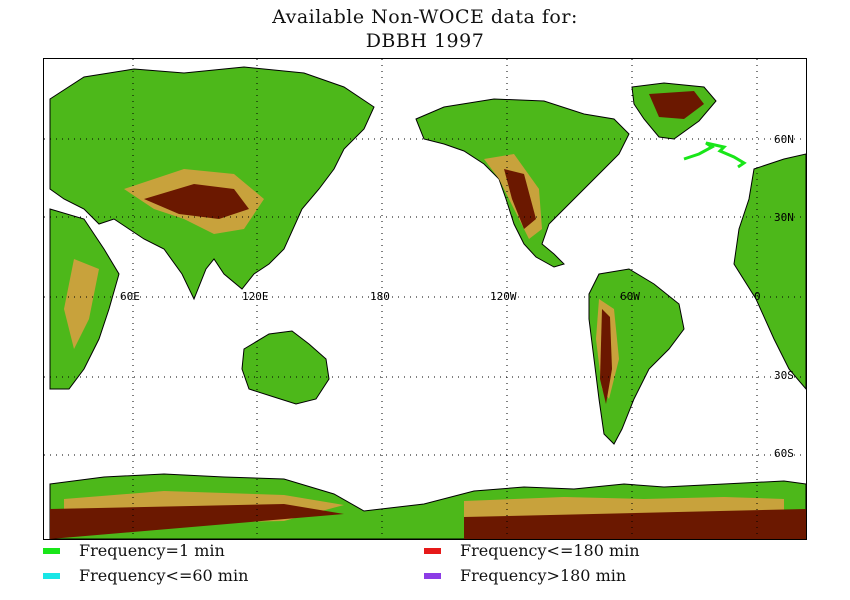  What do you see at coordinates (285, 367) in the screenshot?
I see `australia-landmass` at bounding box center [285, 367].